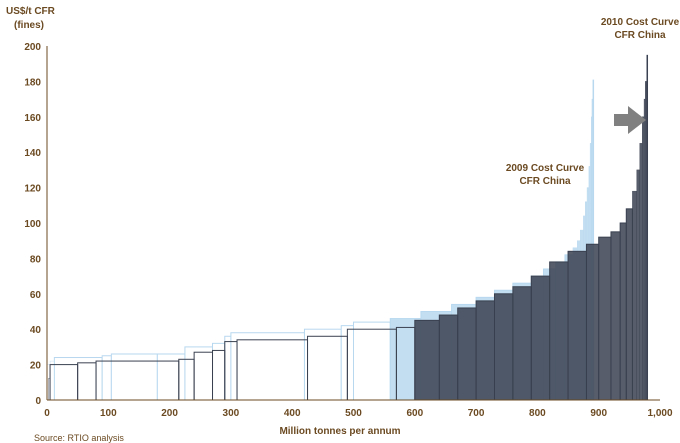  Describe the element at coordinates (31, 11) in the screenshot. I see `y-axis-label-line1: US$/t CFR` at that location.